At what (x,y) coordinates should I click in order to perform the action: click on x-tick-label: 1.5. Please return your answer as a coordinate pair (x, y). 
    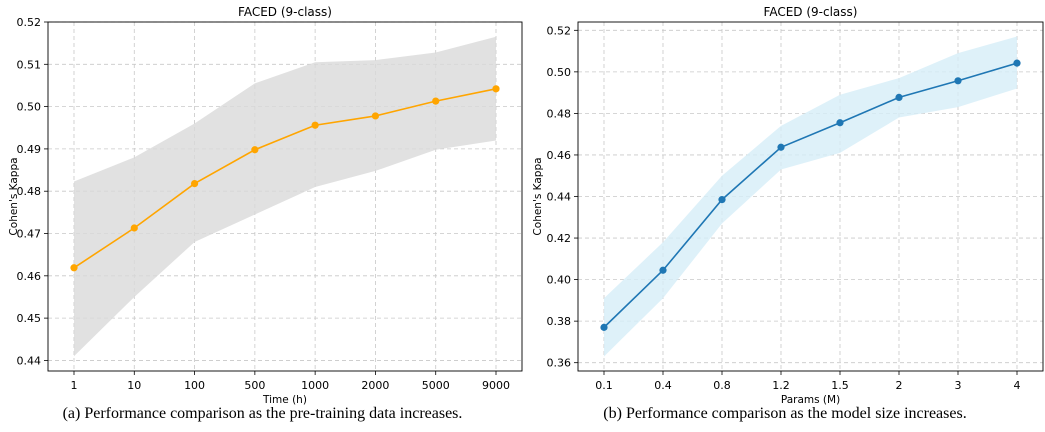
    Looking at the image, I should click on (840, 385).